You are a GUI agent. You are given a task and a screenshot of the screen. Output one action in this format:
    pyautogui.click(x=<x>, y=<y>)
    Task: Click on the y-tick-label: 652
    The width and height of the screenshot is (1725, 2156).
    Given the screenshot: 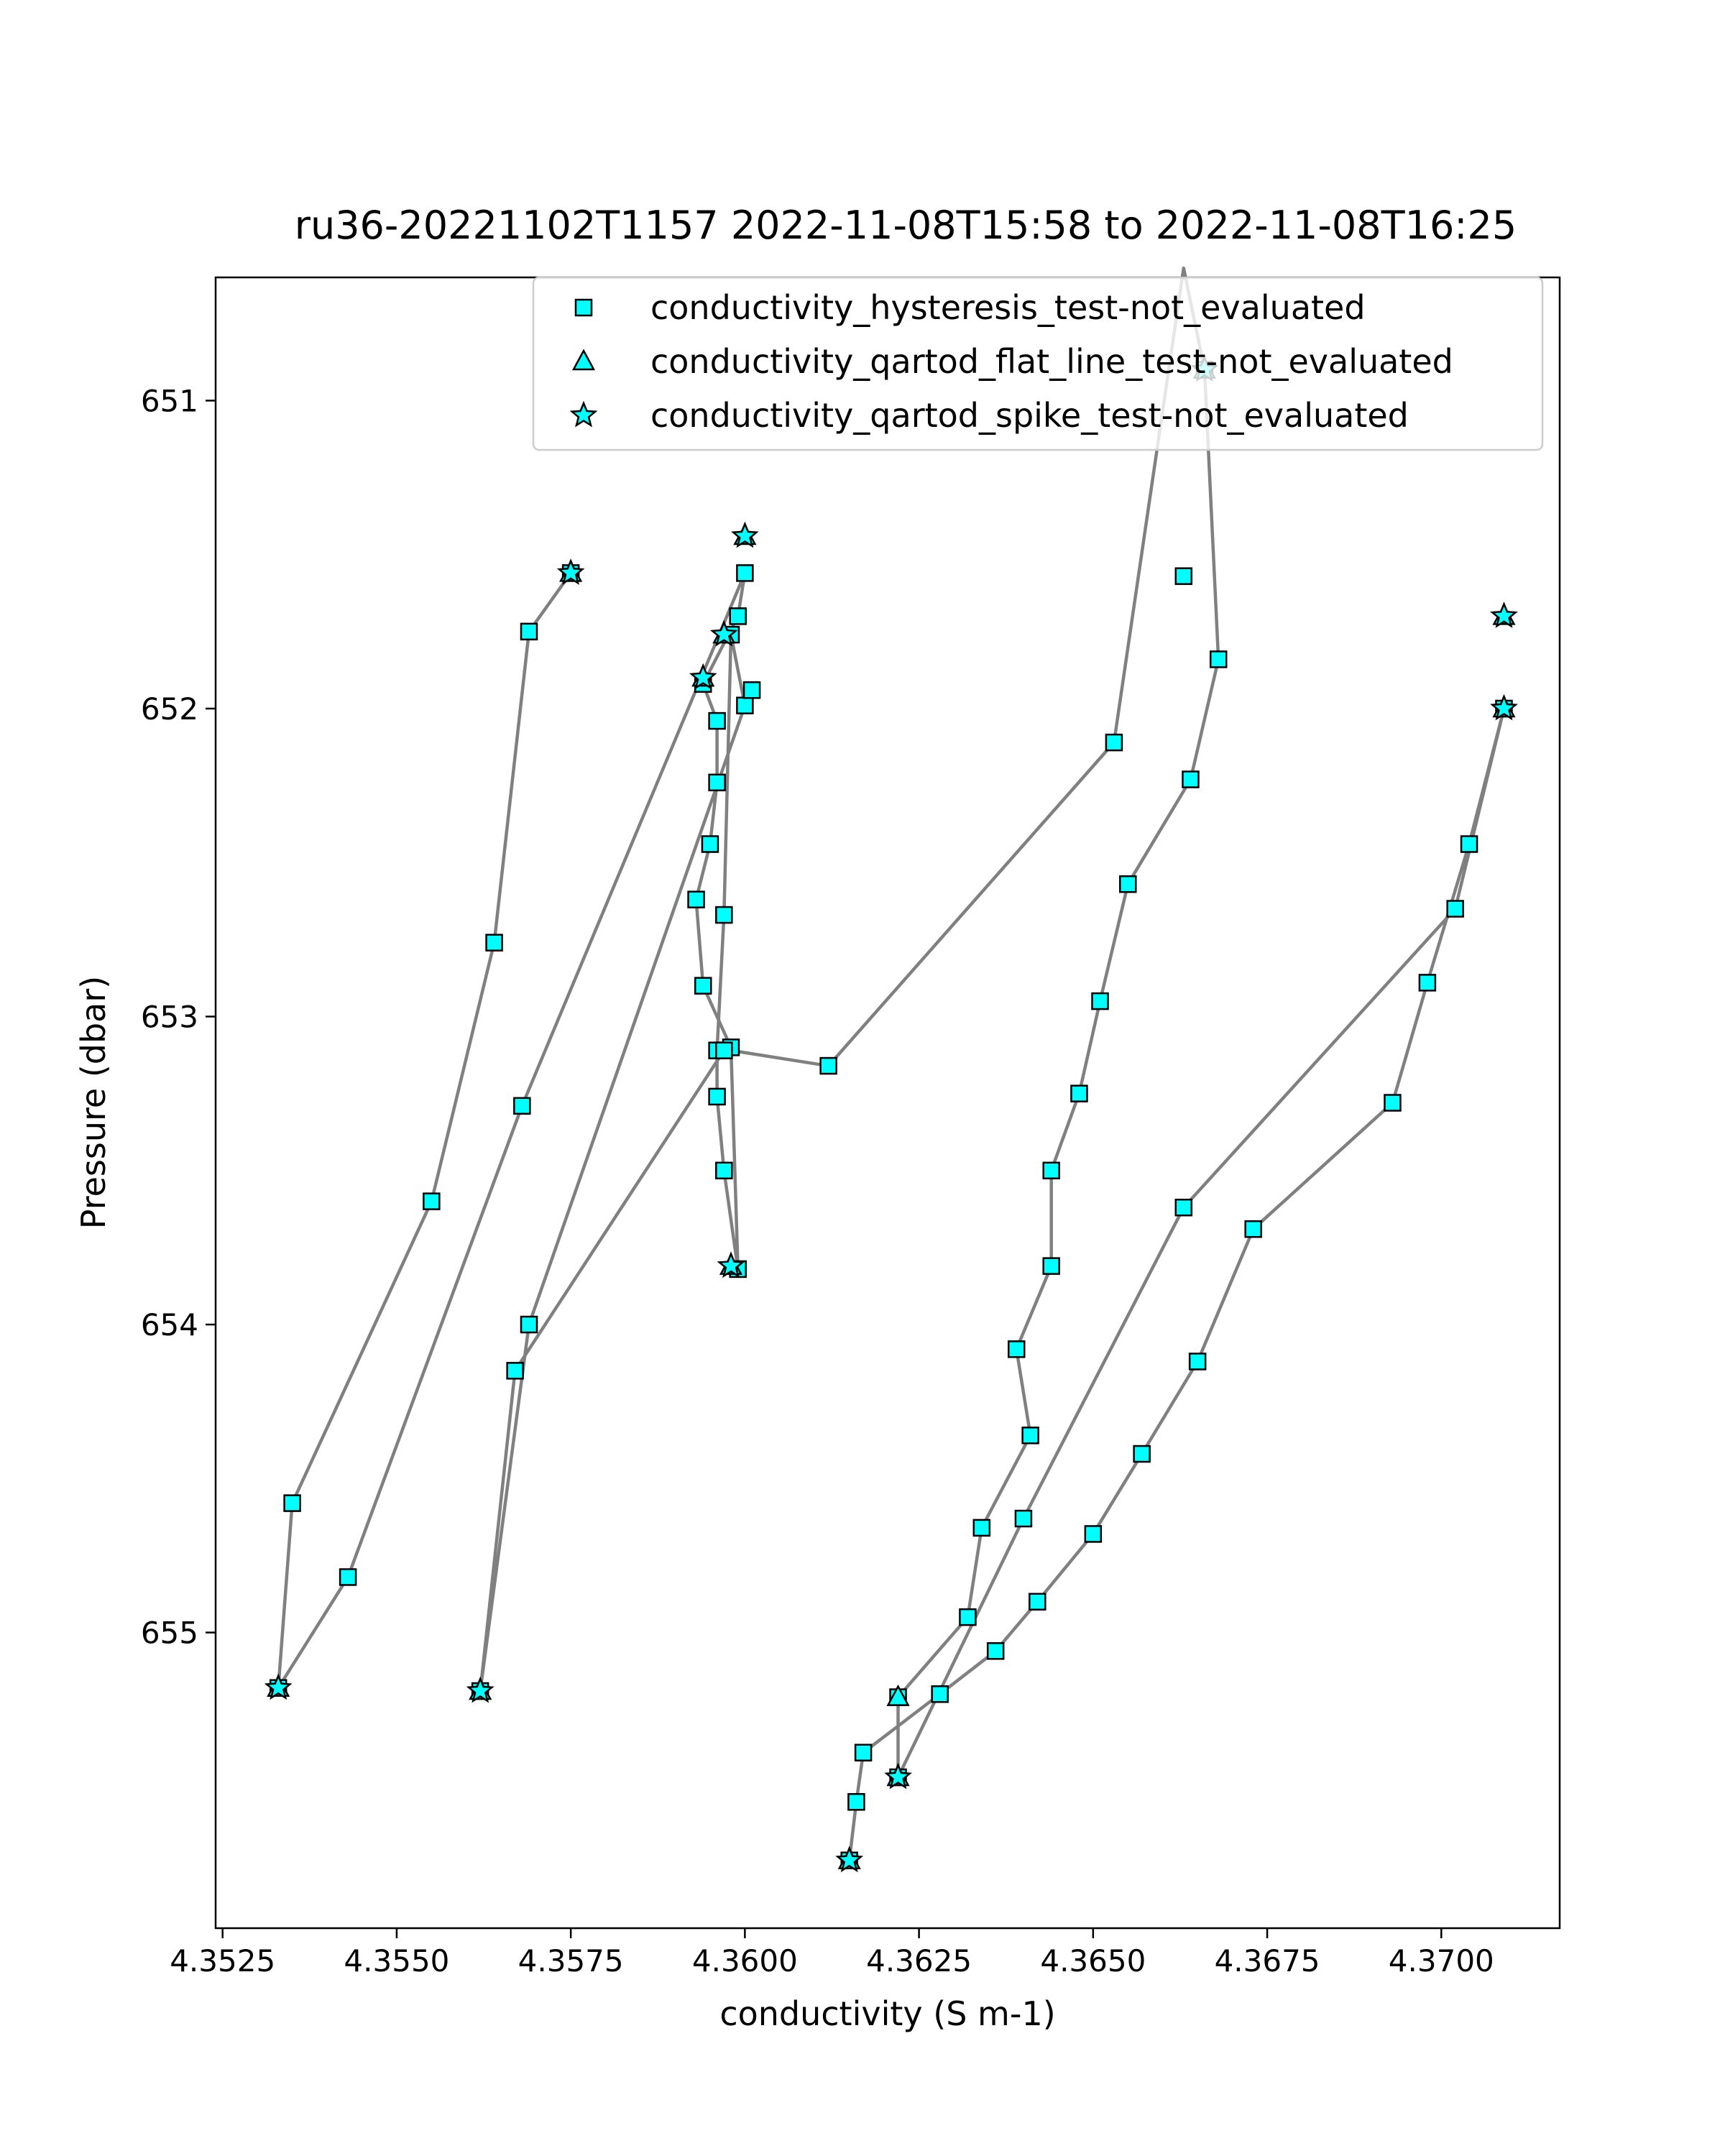 What is the action you would take?
    pyautogui.click(x=169, y=709)
    